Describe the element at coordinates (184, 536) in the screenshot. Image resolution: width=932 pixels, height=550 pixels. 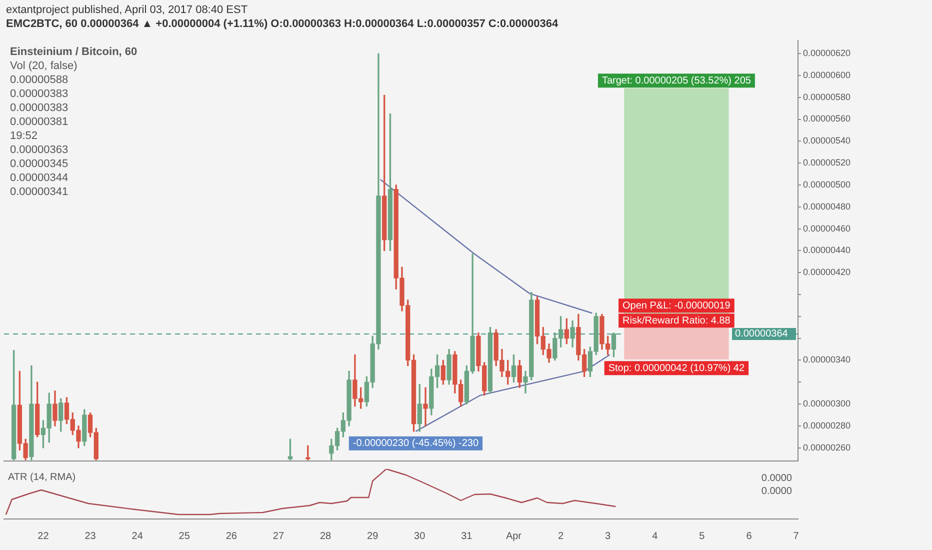
I see `x-tick-label: 25` at that location.